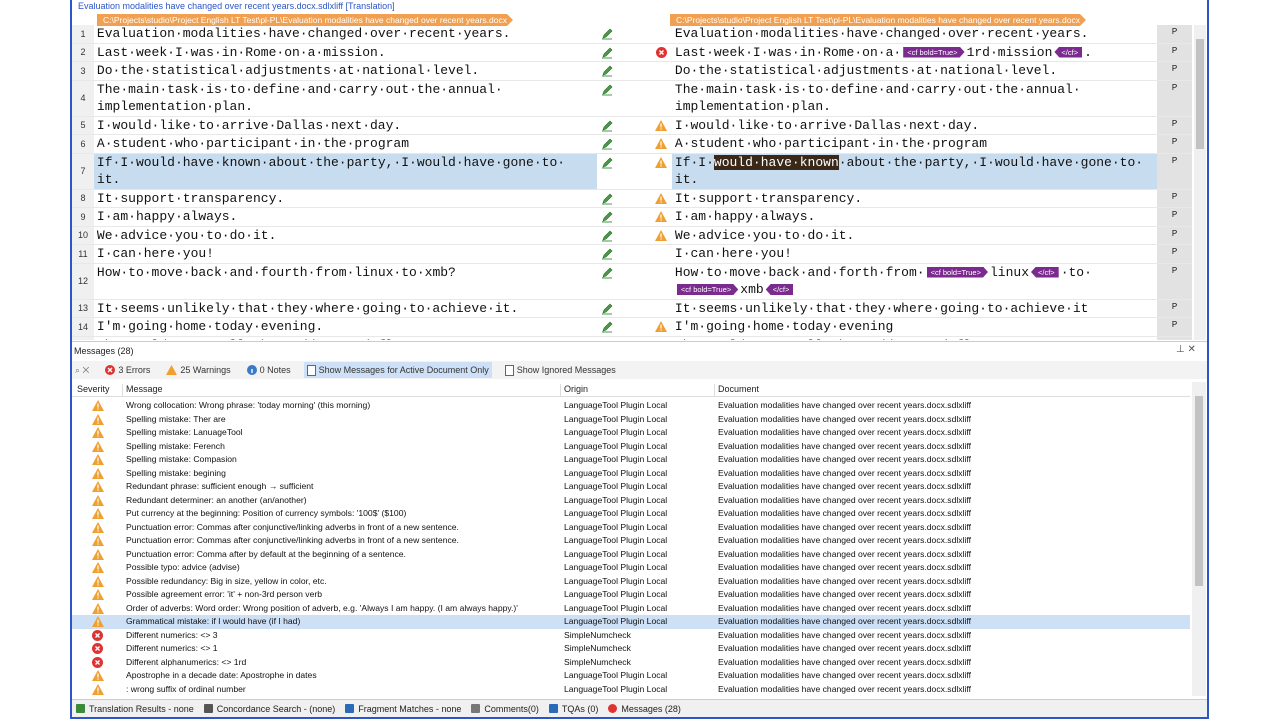 The image size is (1280, 720). I want to click on filter-icons: ⌕ ✕, so click(82, 369).